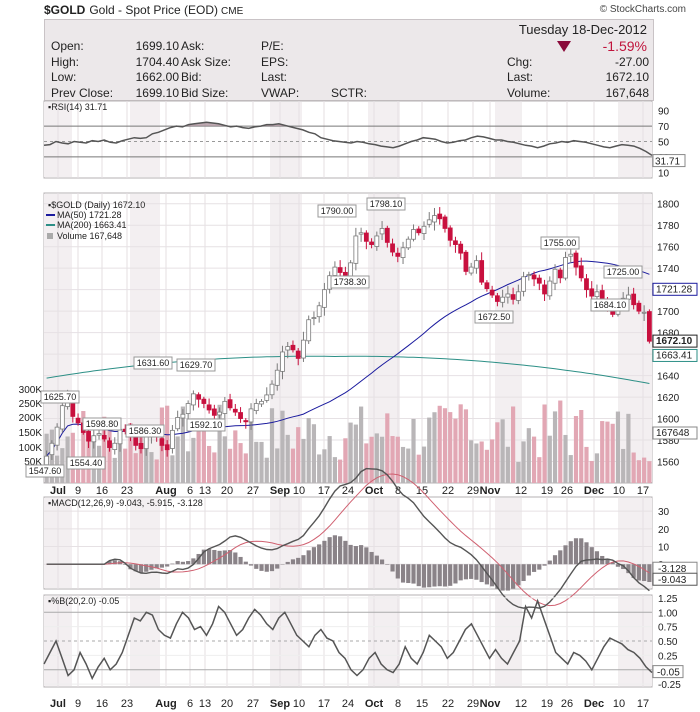  I want to click on x-axis-label: Oct, so click(374, 491).